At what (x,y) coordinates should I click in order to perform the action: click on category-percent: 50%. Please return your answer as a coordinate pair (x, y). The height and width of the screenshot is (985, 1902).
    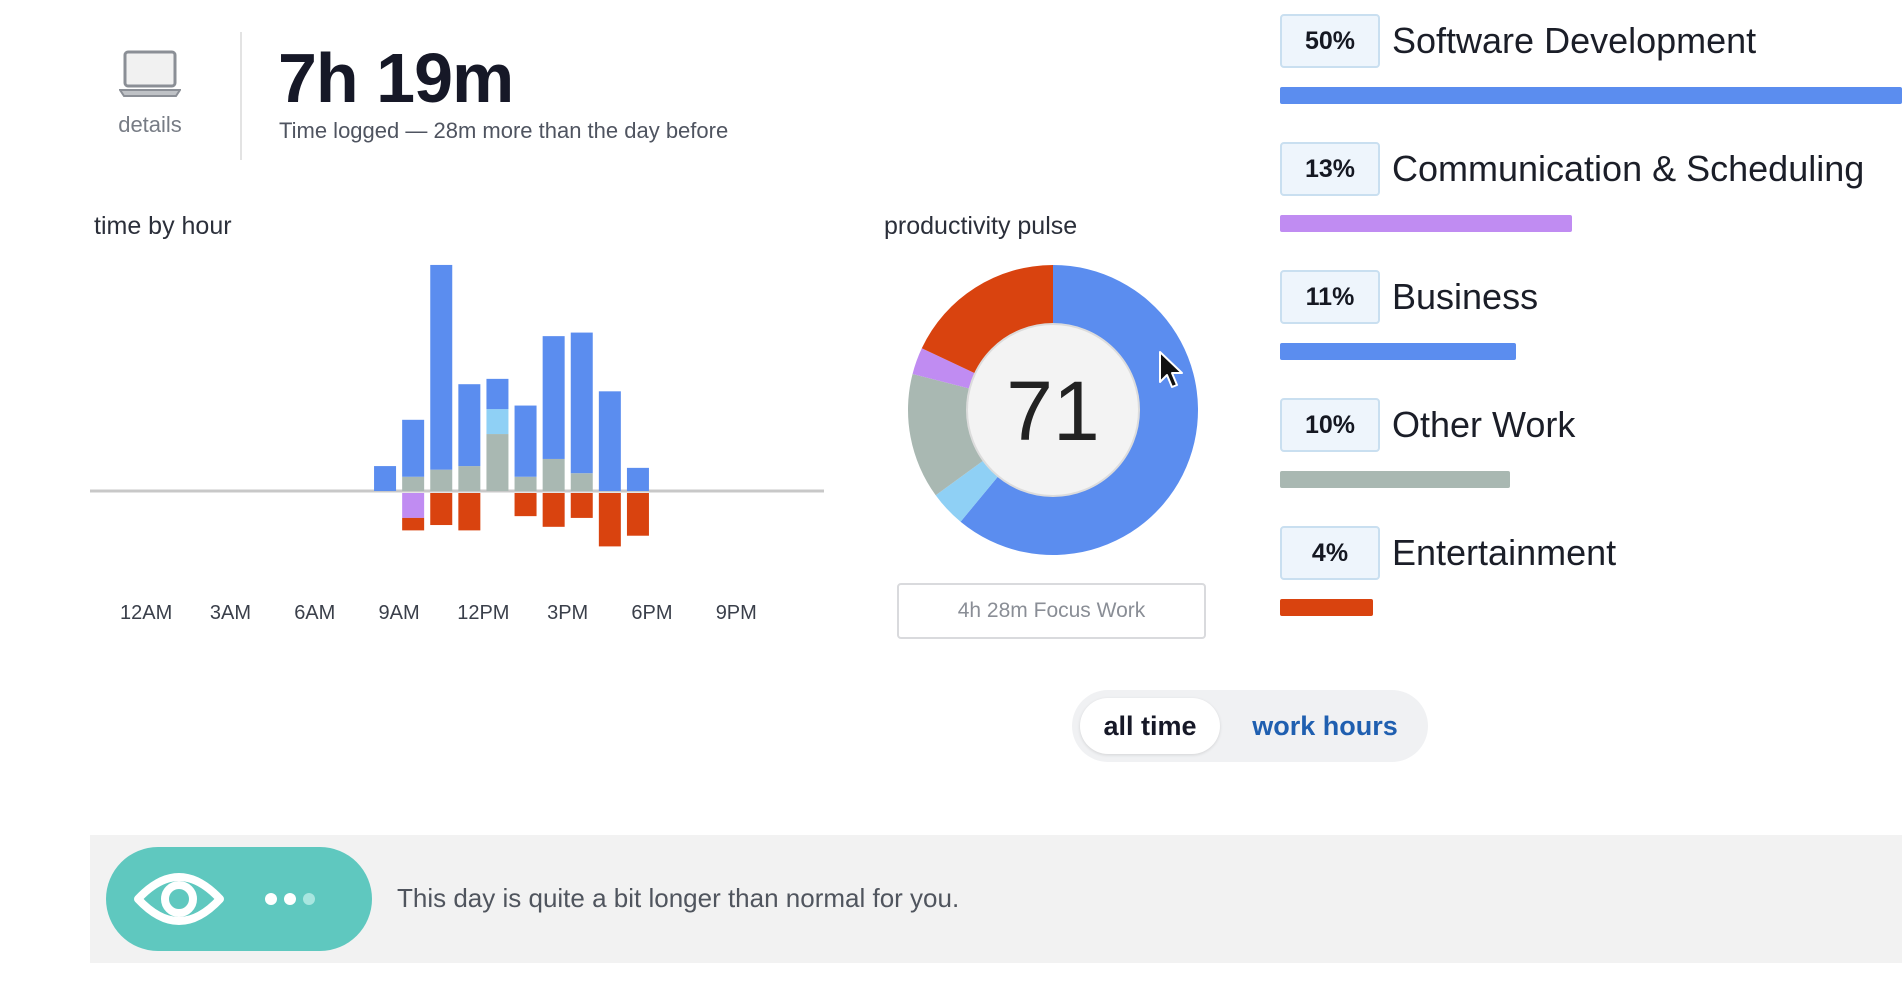
    Looking at the image, I should click on (1330, 41).